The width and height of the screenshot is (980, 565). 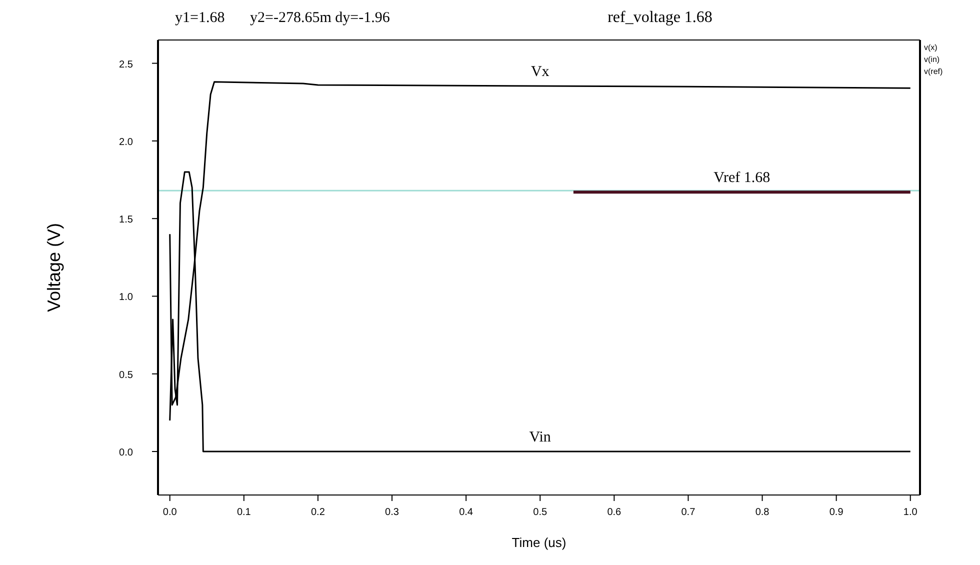 I want to click on y-tick-label: 2.5, so click(x=126, y=64).